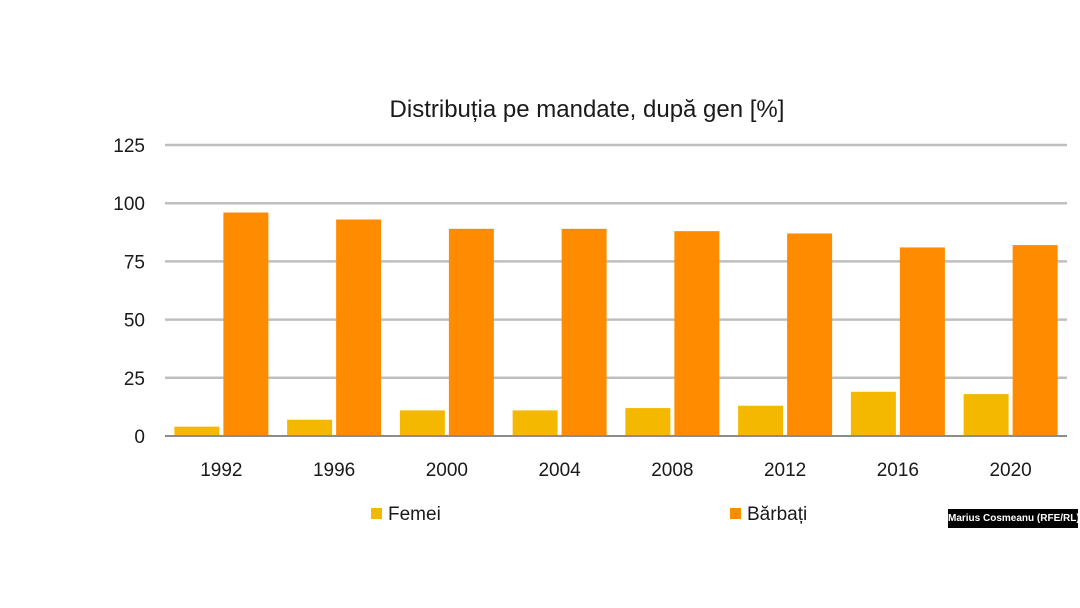  I want to click on legend-label: Femei, so click(414, 514).